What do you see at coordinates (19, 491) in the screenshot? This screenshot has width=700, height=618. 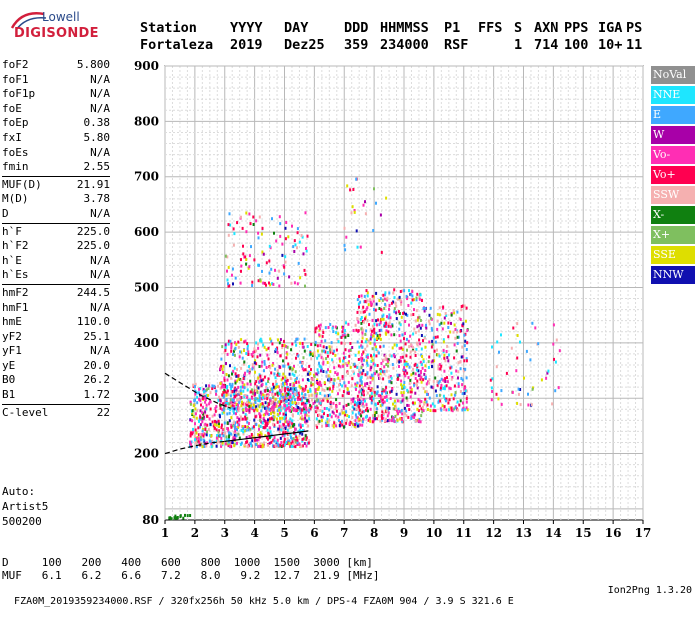 I see `auto-label: Auto:` at bounding box center [19, 491].